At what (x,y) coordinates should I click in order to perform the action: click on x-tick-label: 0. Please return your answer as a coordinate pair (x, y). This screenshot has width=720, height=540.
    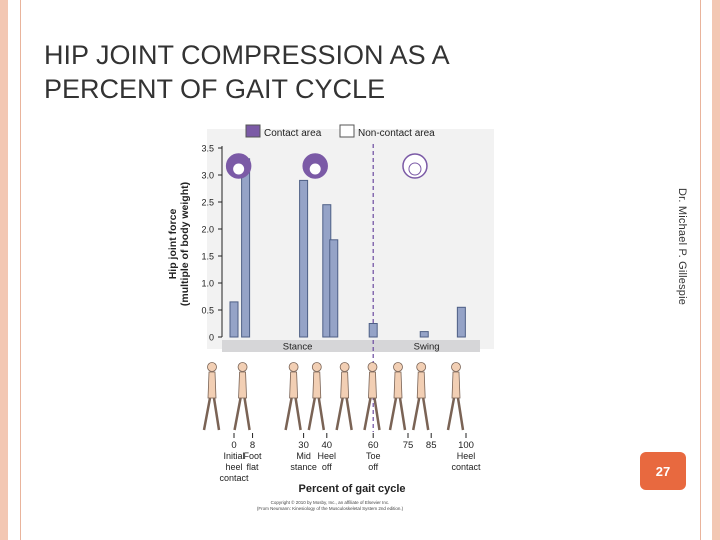
    Looking at the image, I should click on (233, 445).